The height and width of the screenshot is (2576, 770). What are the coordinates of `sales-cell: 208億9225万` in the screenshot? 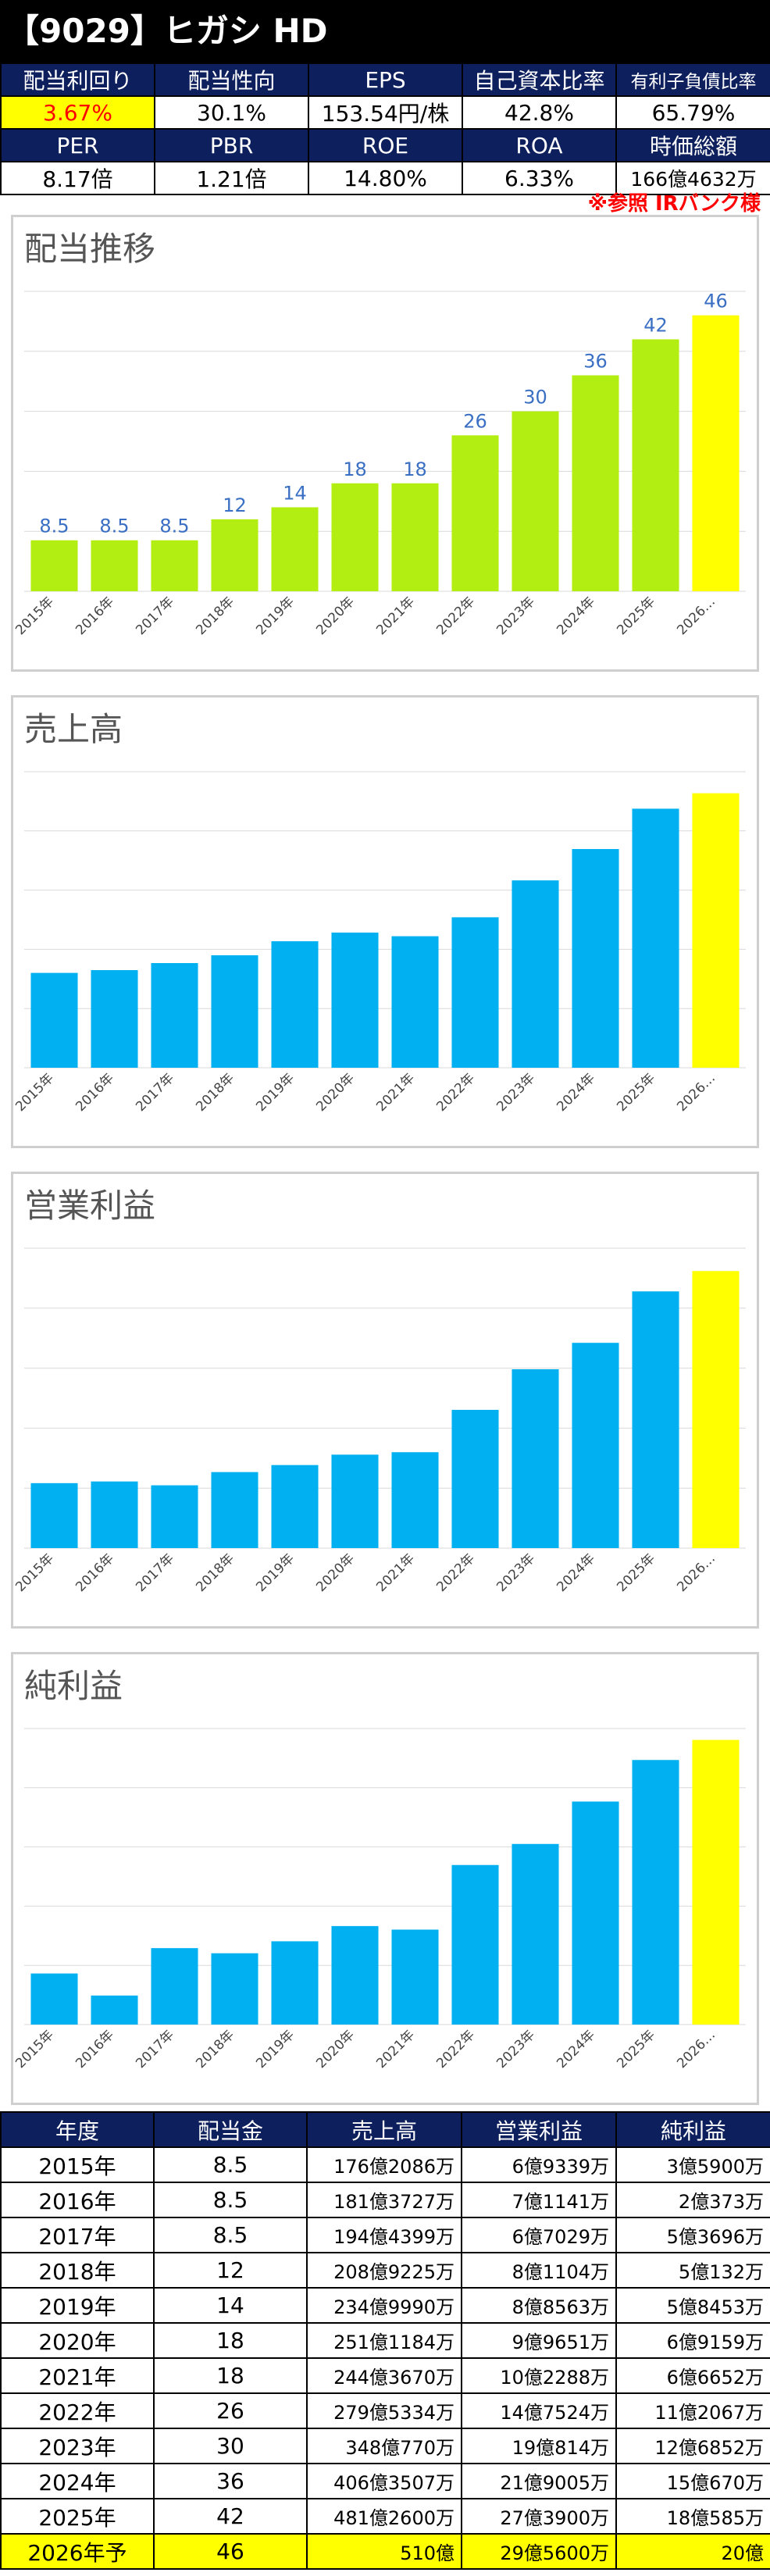 It's located at (384, 2270).